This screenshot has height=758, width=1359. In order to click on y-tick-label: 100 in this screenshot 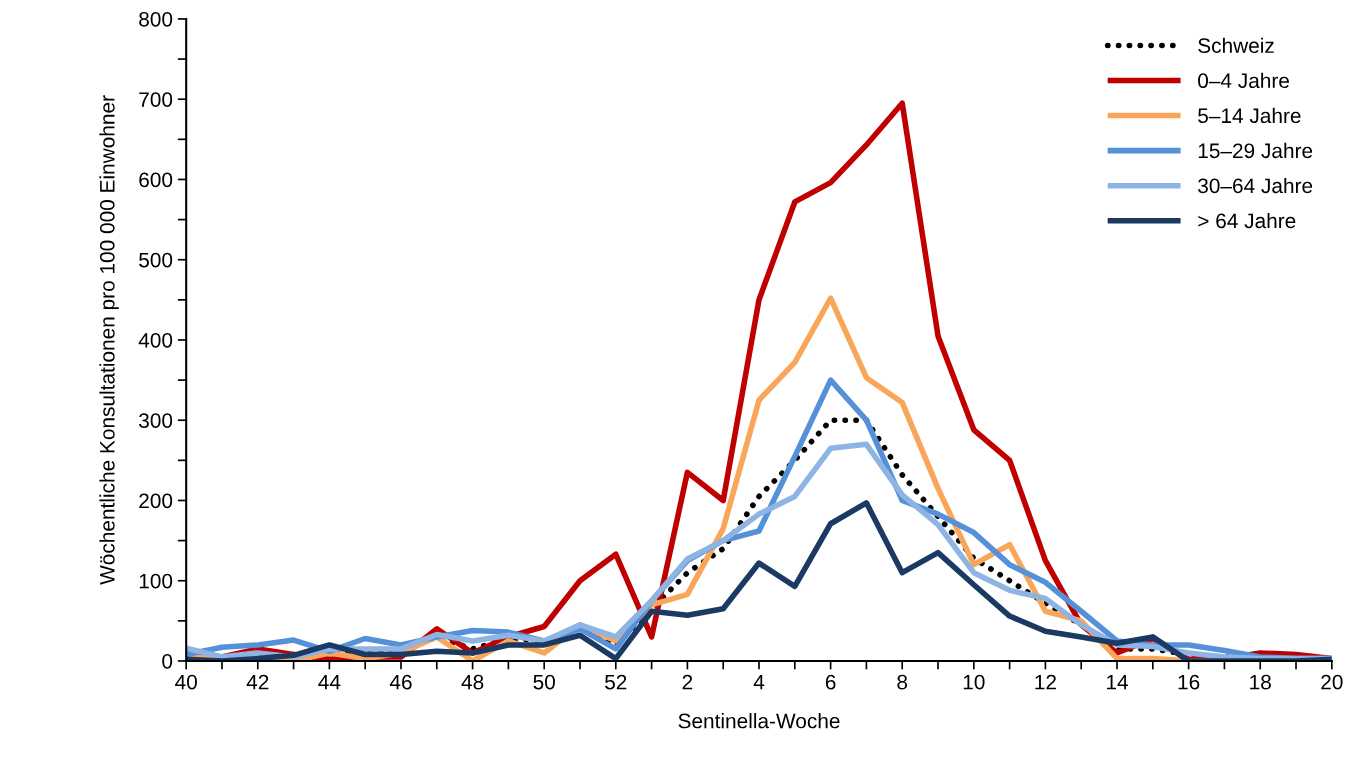, I will do `click(156, 581)`.